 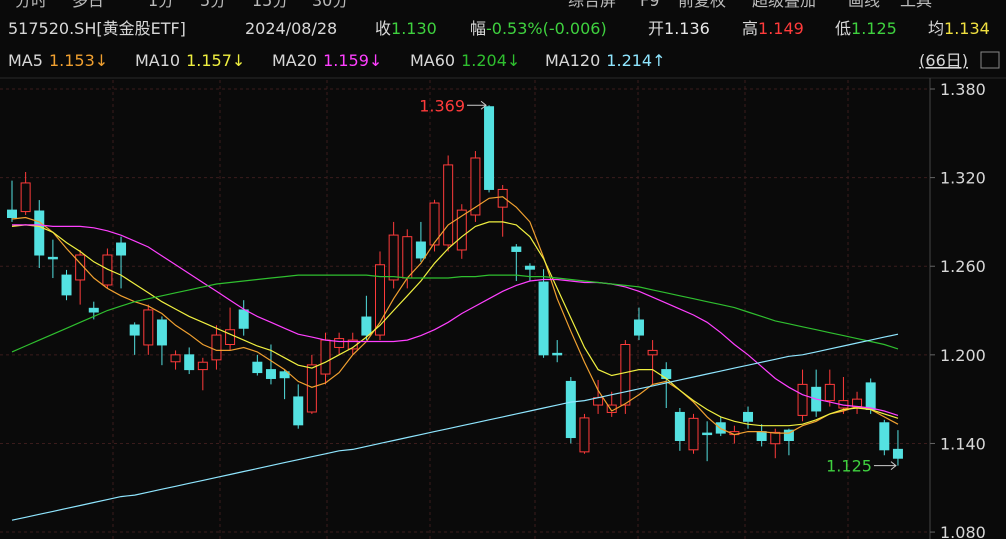 I want to click on legend-name: MA60, so click(x=432, y=60).